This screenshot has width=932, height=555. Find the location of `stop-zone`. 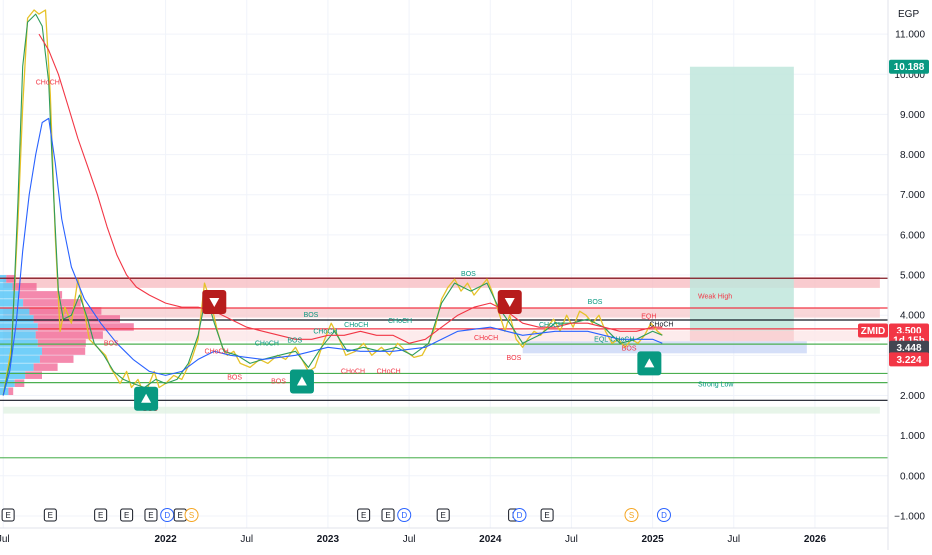

stop-zone is located at coordinates (741, 336).